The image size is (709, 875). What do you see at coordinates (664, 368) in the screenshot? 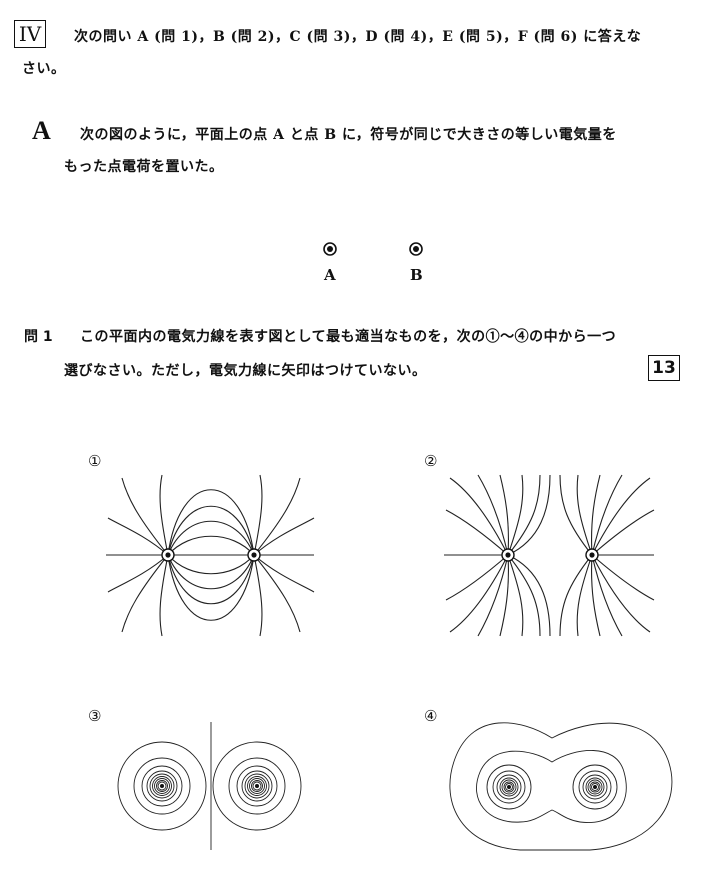
I see `answer-box: 13` at bounding box center [664, 368].